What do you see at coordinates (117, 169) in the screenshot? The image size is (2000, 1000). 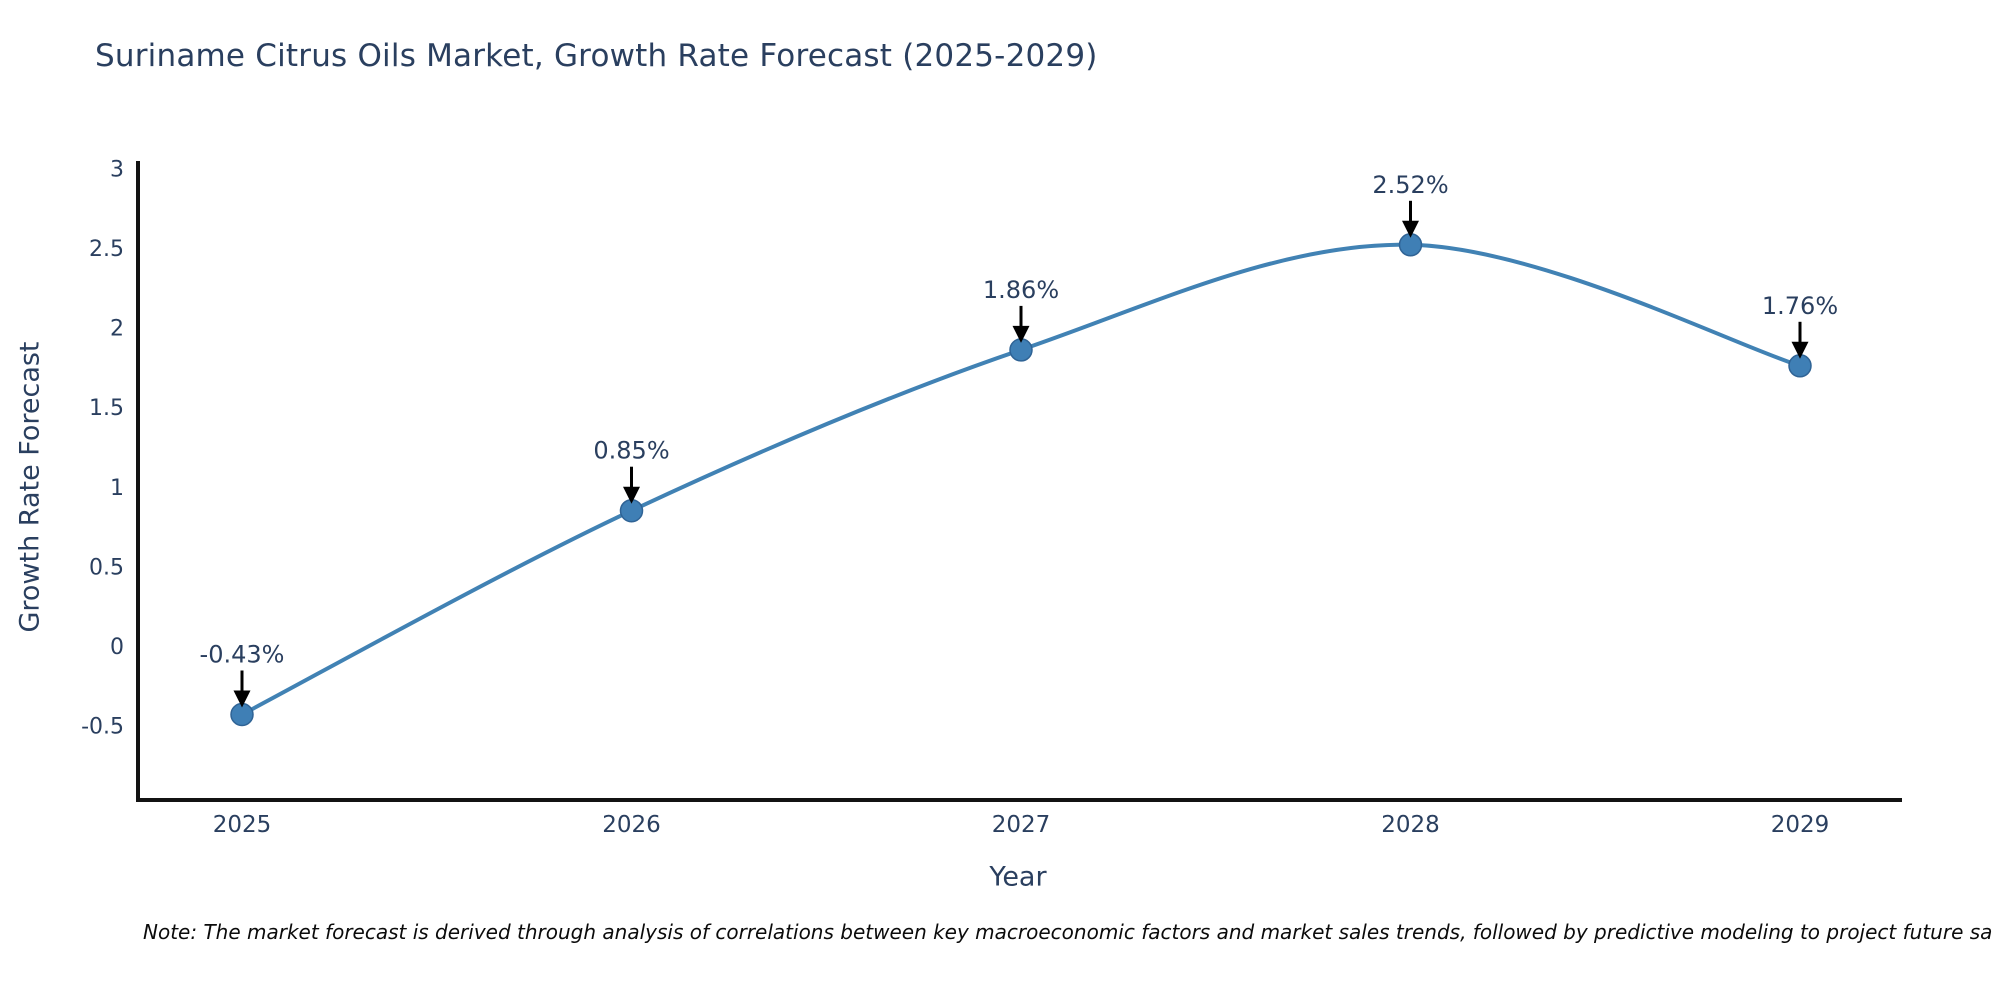 I see `y-tick-label: 3` at bounding box center [117, 169].